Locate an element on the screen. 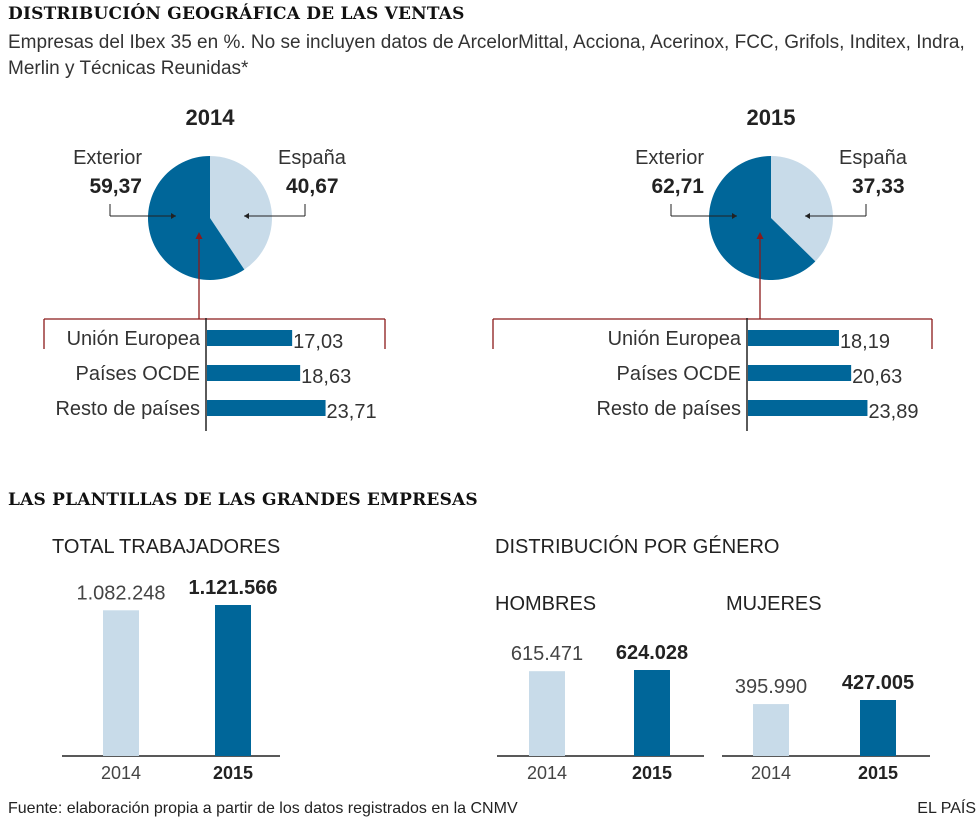 The height and width of the screenshot is (828, 980). hombres-title: HOMBRES is located at coordinates (545, 604).